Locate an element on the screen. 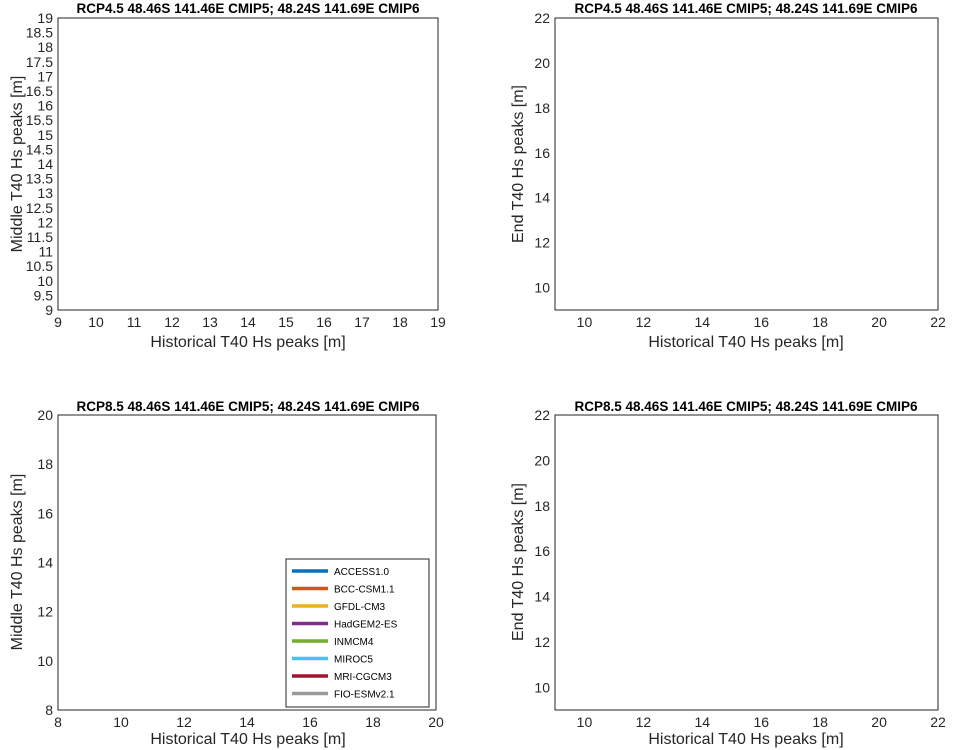  x-tick-label: 11 is located at coordinates (134, 322).